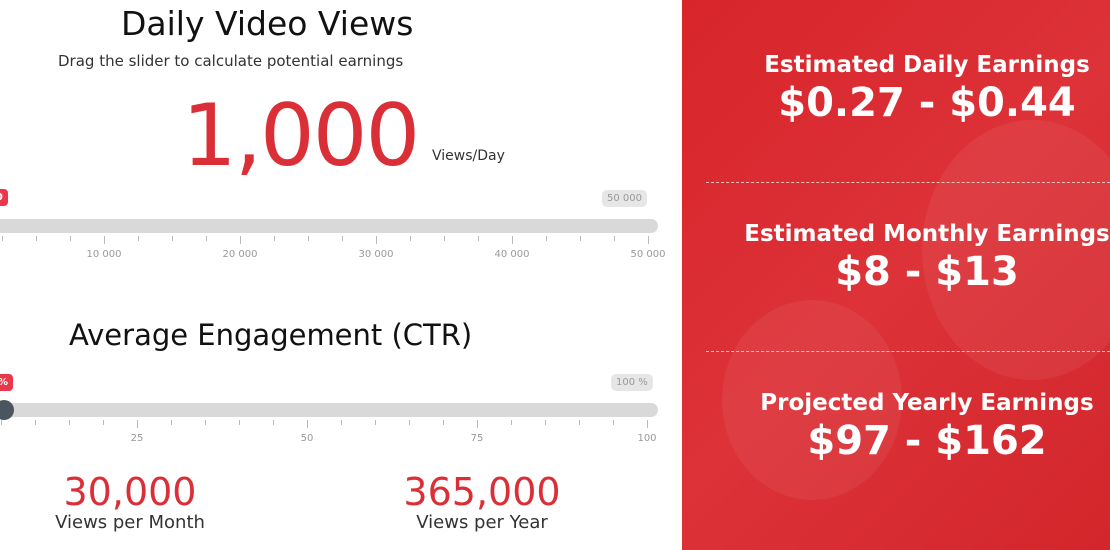 The height and width of the screenshot is (550, 1110). I want to click on slider-tick-label: 10 000, so click(104, 254).